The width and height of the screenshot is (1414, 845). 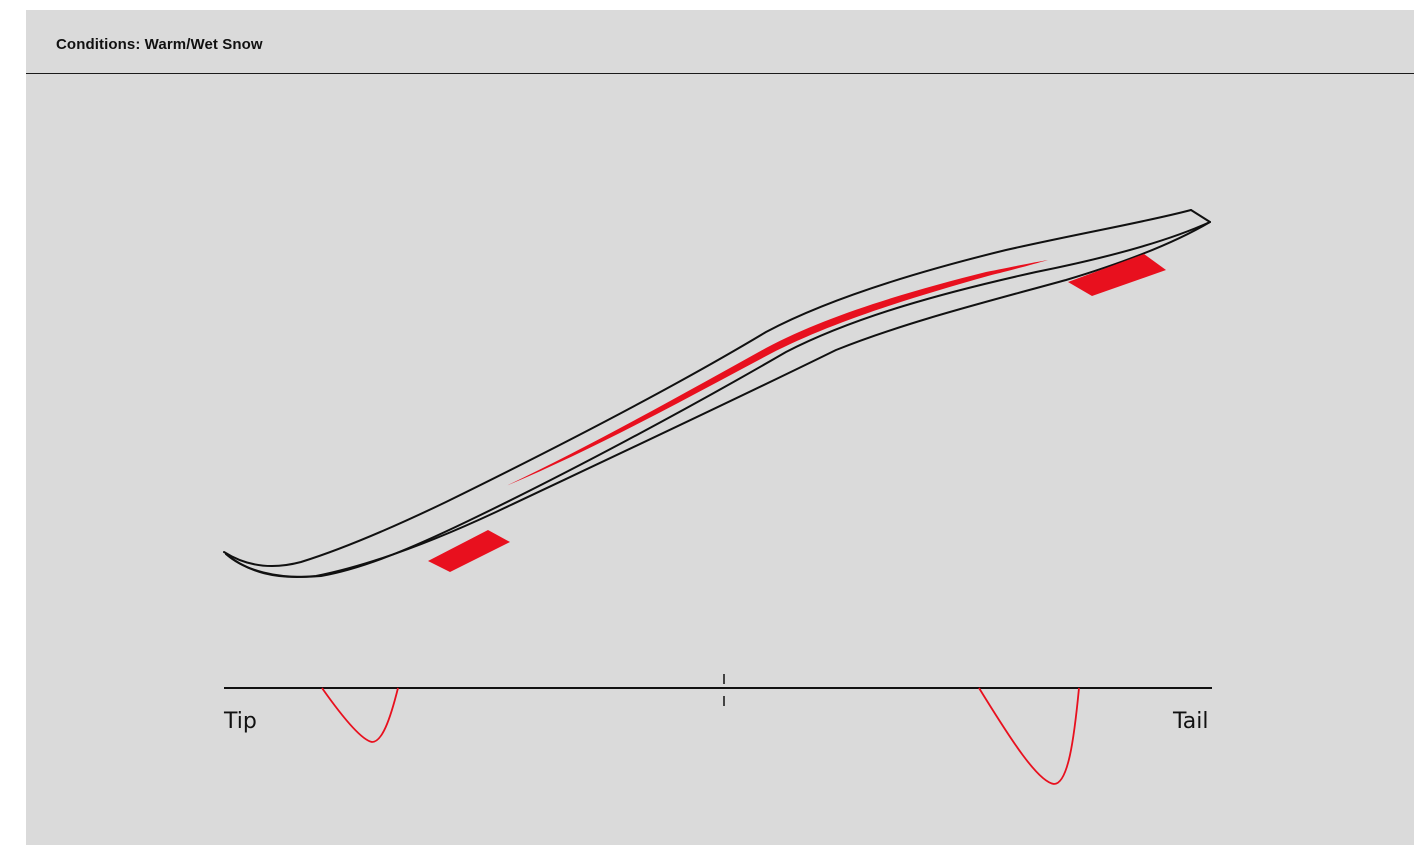 What do you see at coordinates (1117, 275) in the screenshot?
I see `tail-wax-zone` at bounding box center [1117, 275].